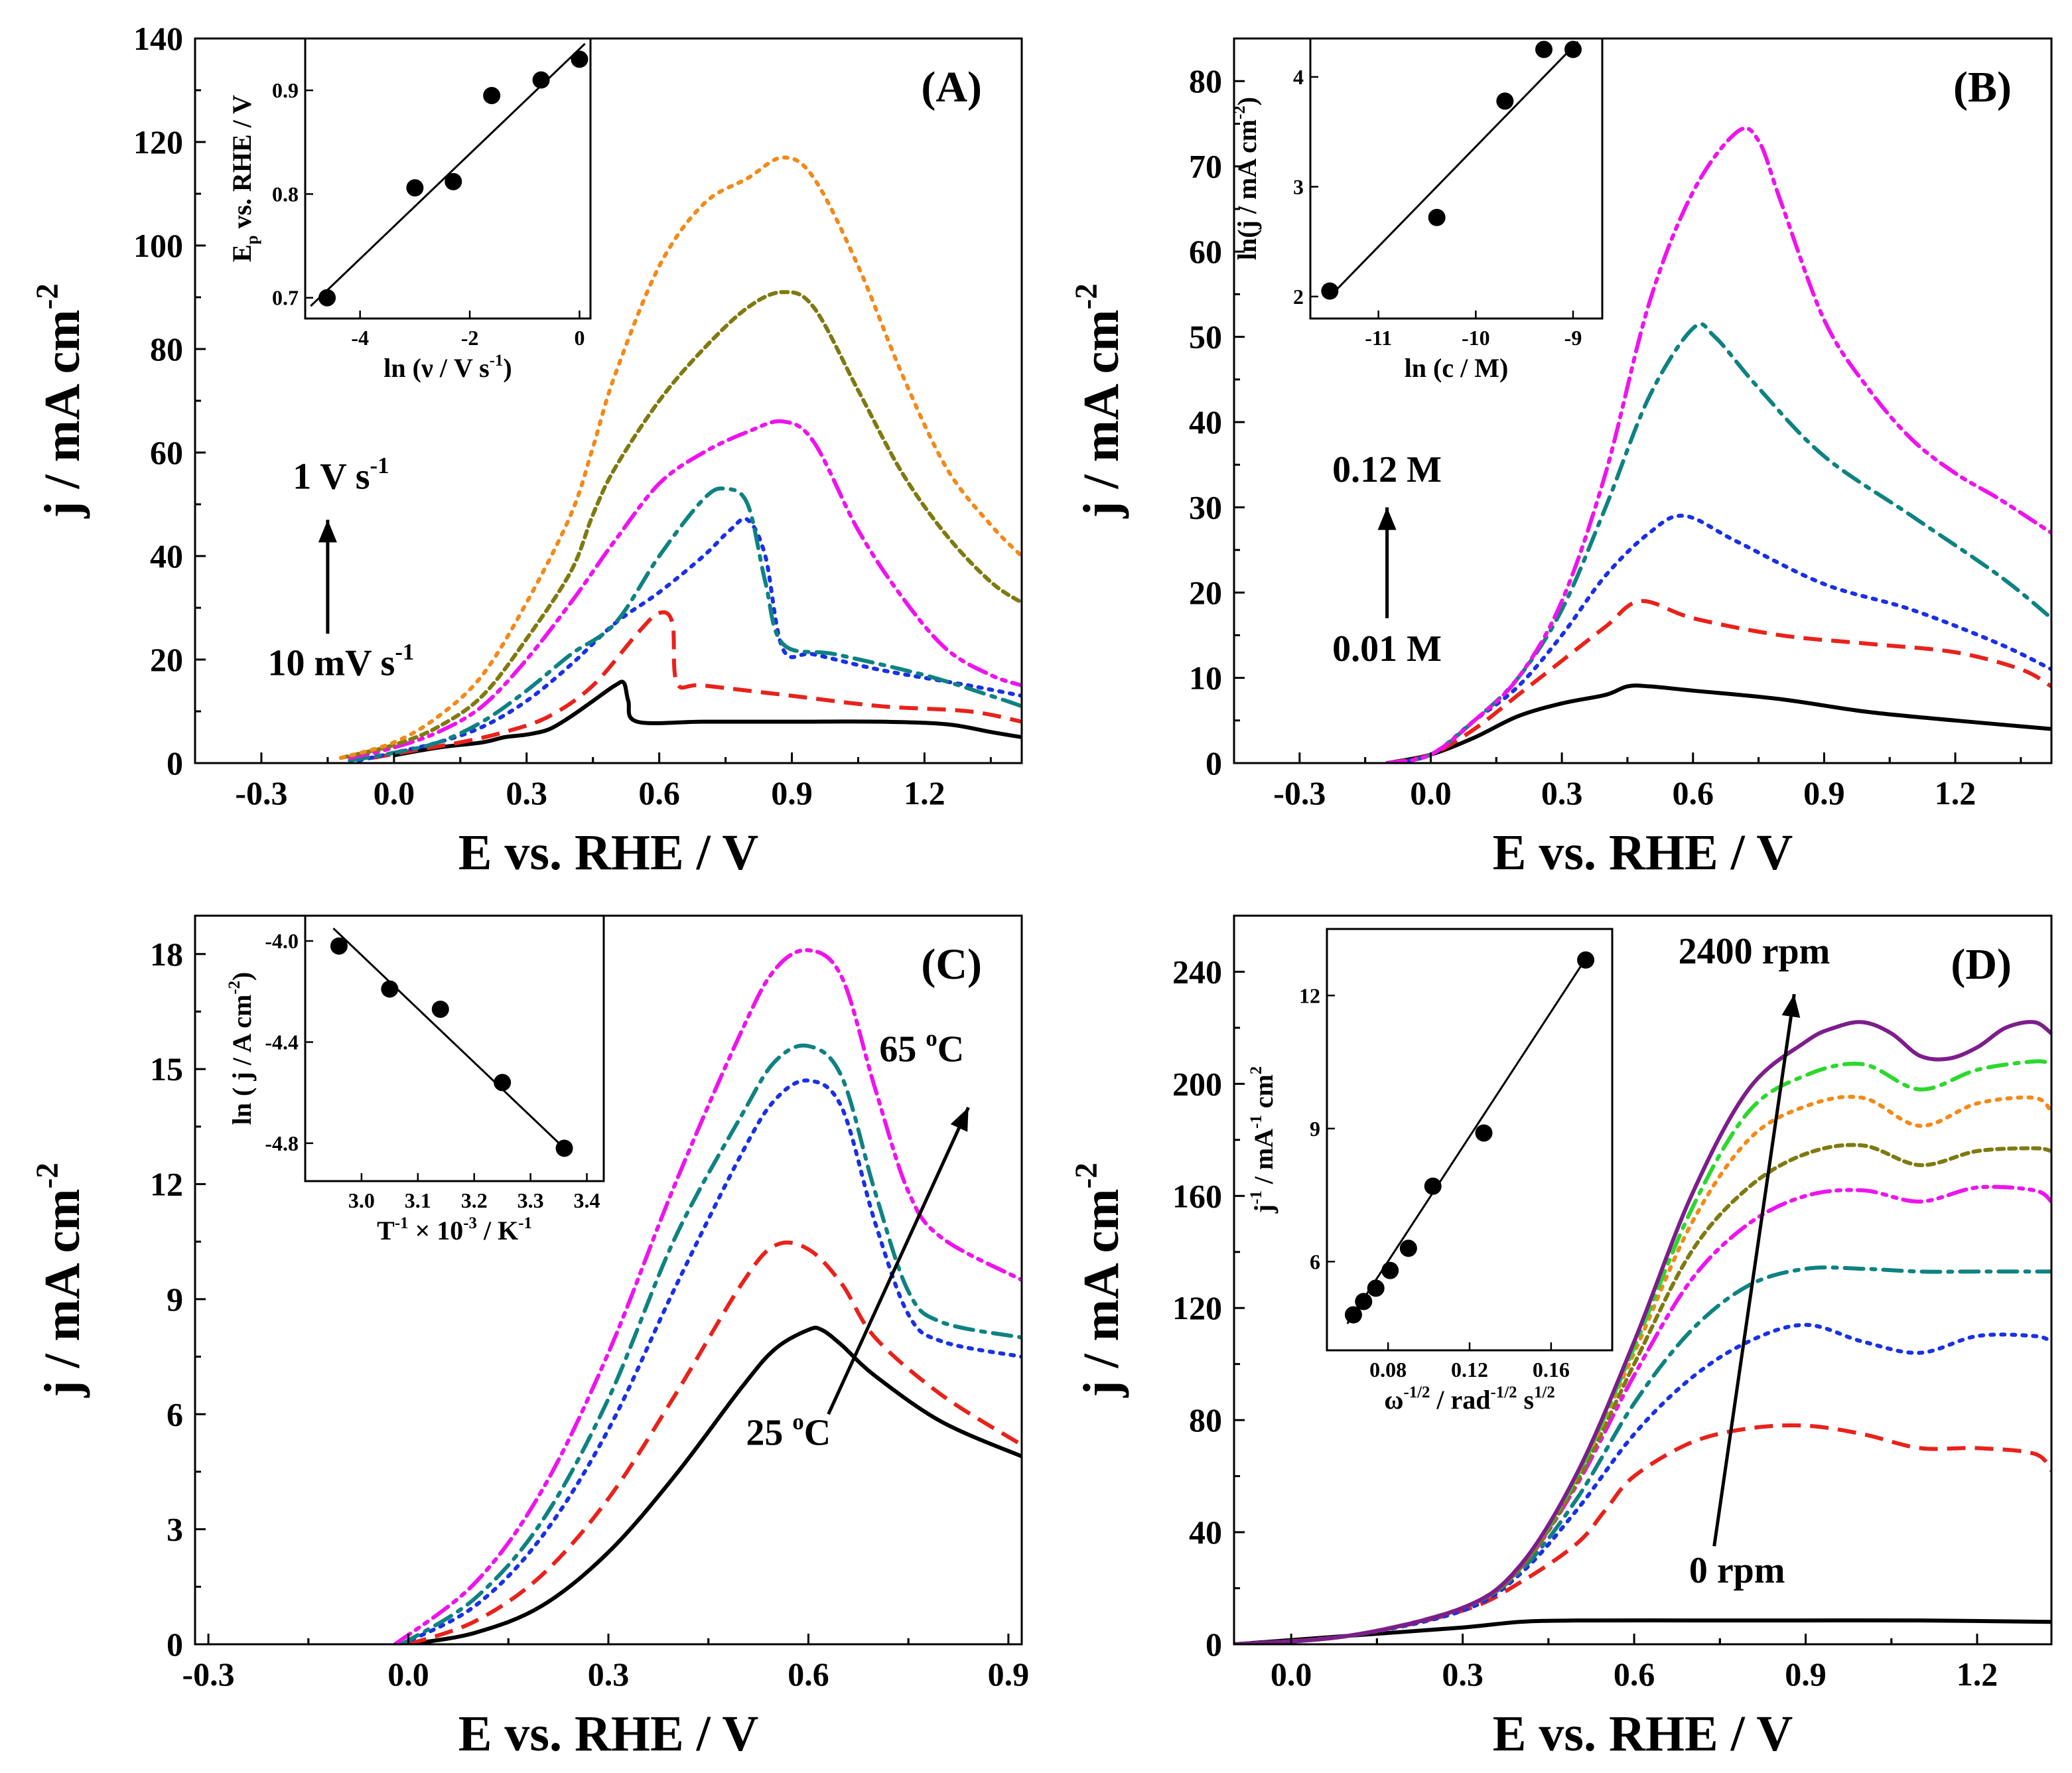  What do you see at coordinates (340, 661) in the screenshot?
I see `annotation-bottom: 10 mV s-1` at bounding box center [340, 661].